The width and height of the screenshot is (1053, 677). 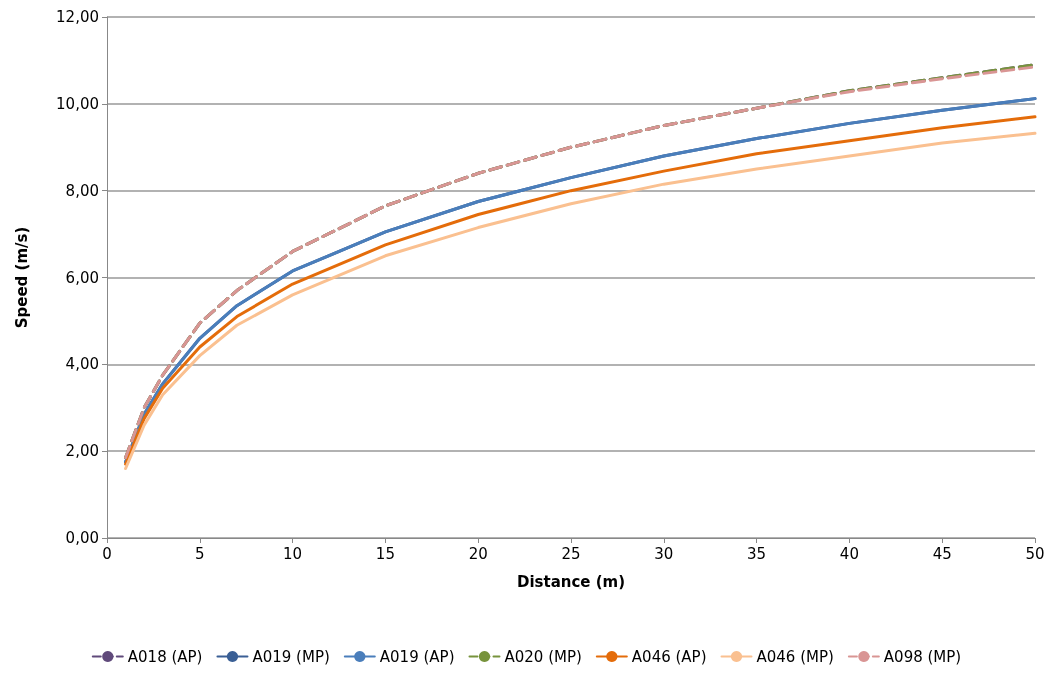 What do you see at coordinates (849, 553) in the screenshot?
I see `x-tick-label: 40` at bounding box center [849, 553].